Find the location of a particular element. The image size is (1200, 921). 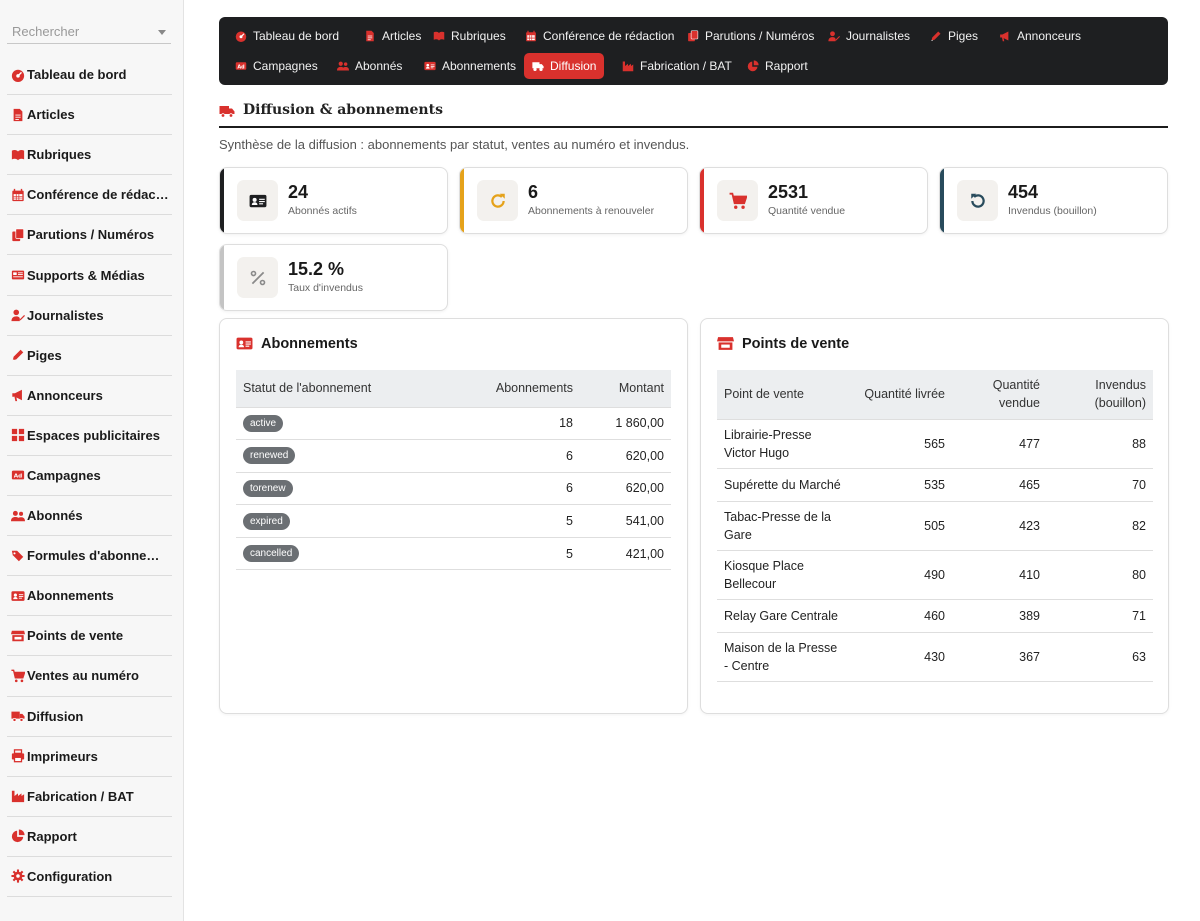

sidebar-item-0: Tableau de bord is located at coordinates (89, 75).